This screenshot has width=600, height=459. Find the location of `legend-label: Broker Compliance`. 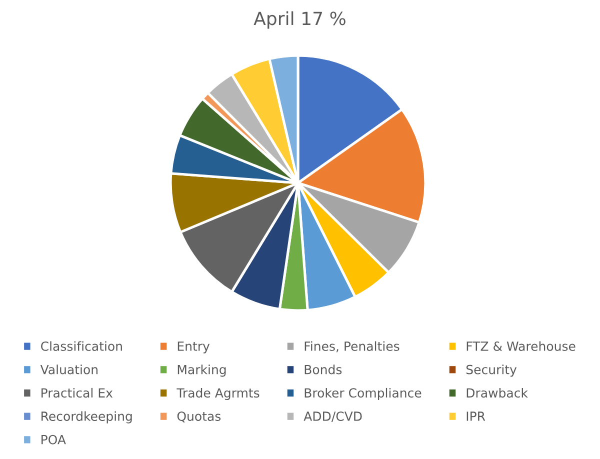

legend-label: Broker Compliance is located at coordinates (363, 394).